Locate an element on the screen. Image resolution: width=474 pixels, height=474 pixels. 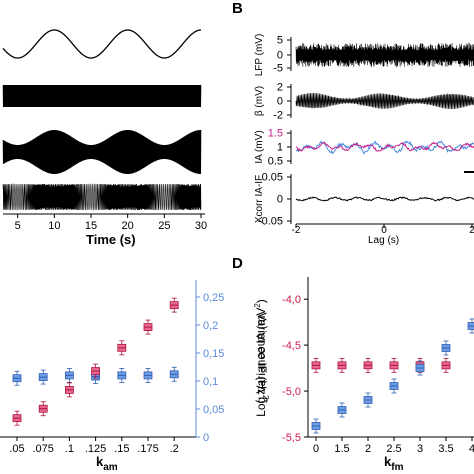
d-y-tick-label: -5,5 is located at coordinates (291, 438).